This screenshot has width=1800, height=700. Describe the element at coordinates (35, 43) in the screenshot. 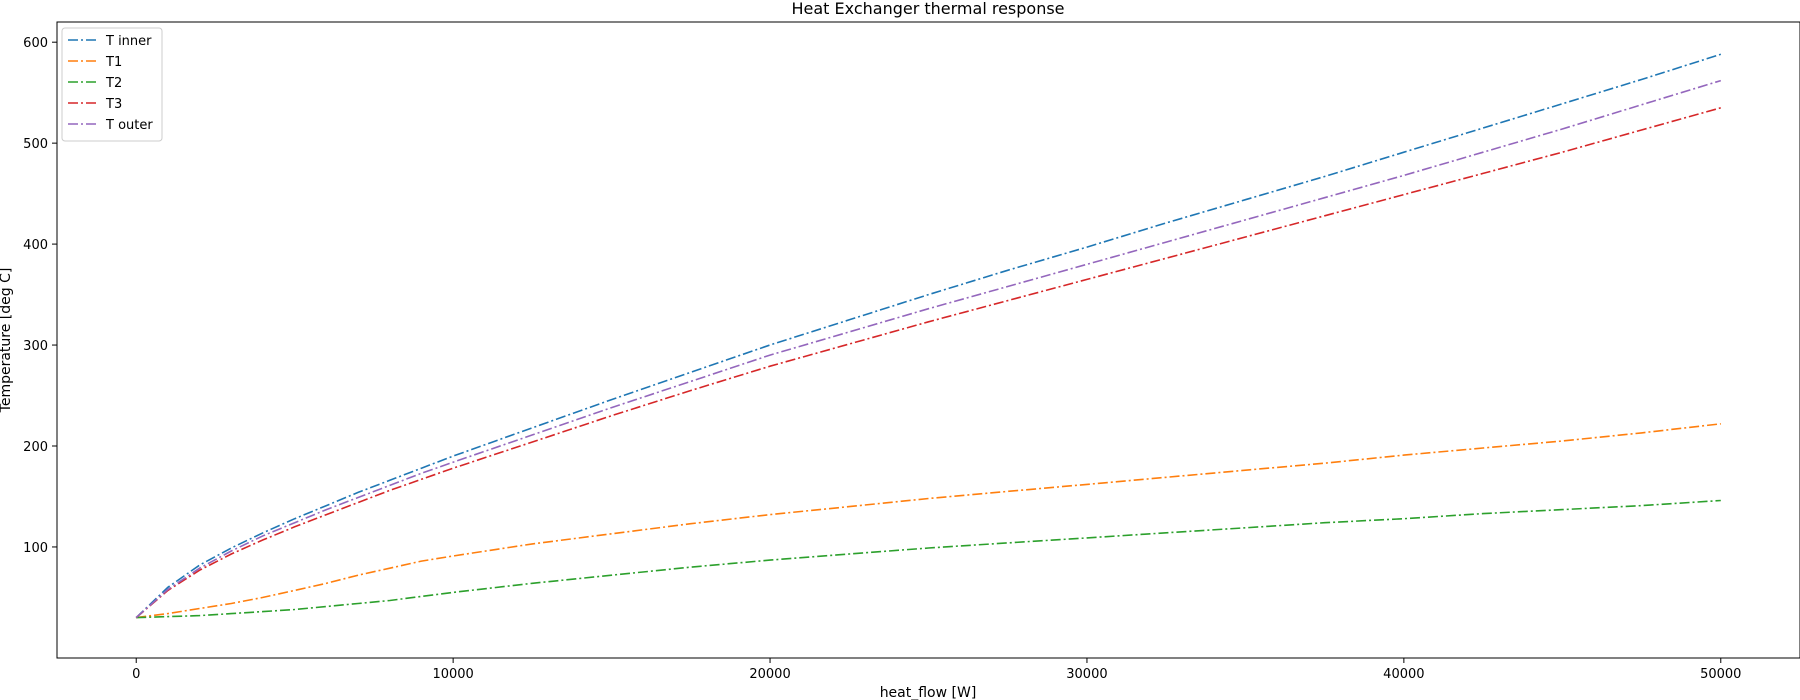

I see `y-tick-label: 600` at that location.